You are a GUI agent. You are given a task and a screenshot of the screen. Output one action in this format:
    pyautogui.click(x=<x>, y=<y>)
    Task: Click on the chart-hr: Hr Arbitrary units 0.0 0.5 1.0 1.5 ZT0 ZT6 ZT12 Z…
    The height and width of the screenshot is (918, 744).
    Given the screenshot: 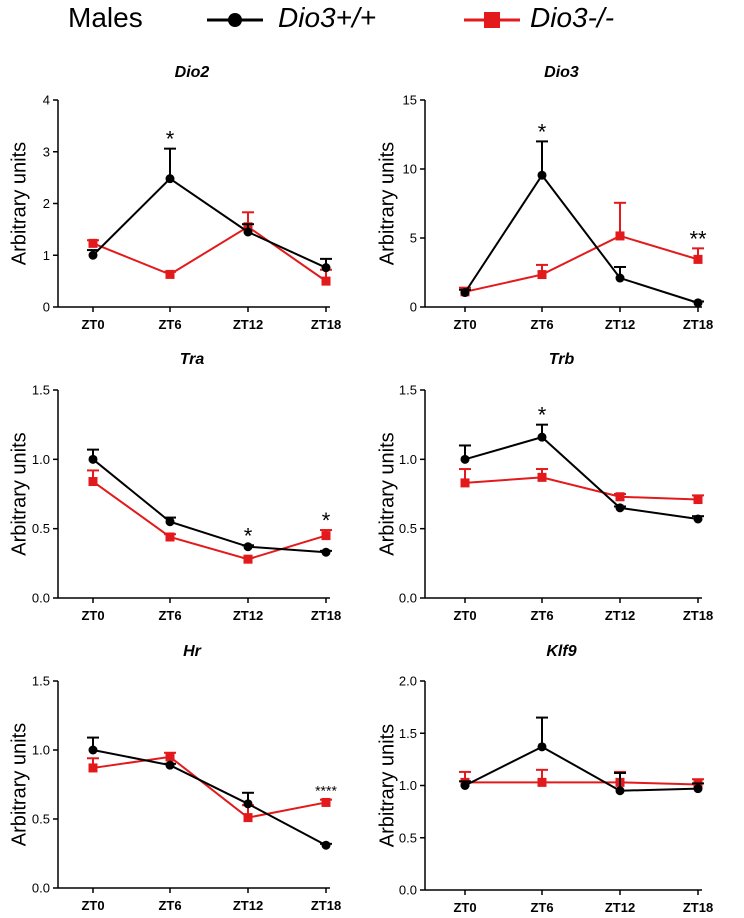 What is the action you would take?
    pyautogui.click(x=174, y=778)
    